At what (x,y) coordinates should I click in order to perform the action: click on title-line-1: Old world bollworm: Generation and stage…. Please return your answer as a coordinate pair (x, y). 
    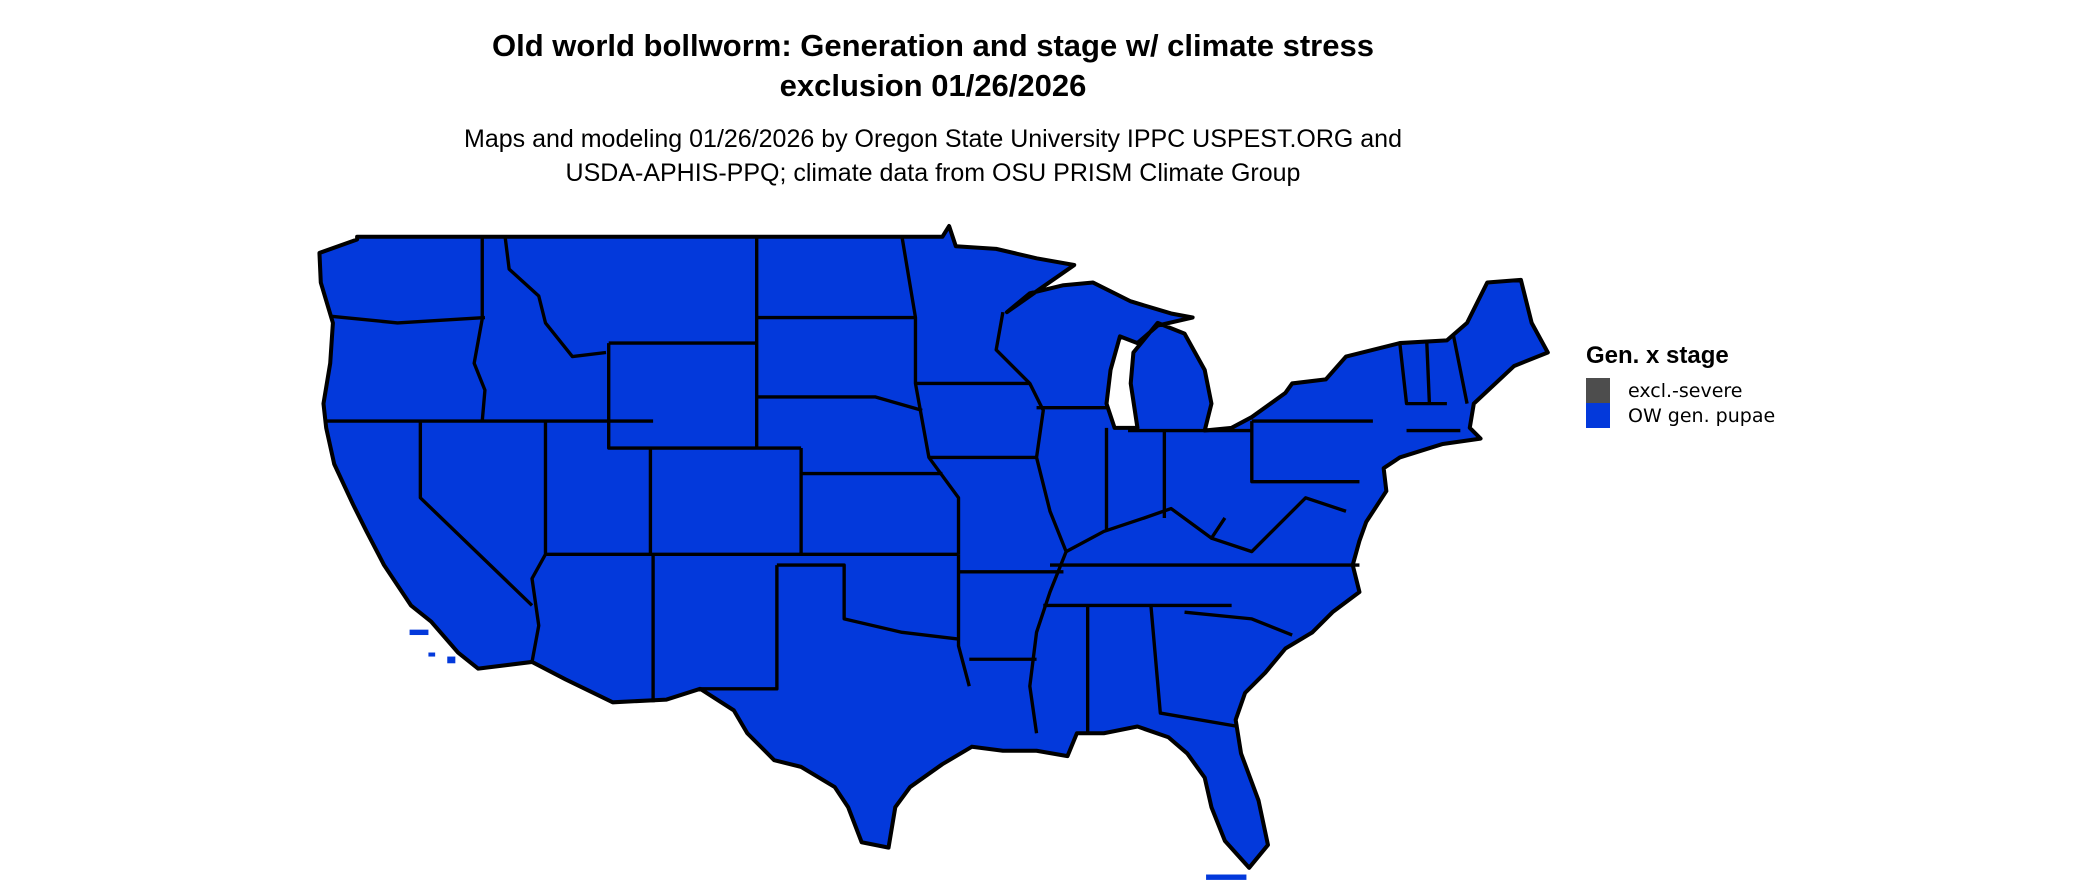
    Looking at the image, I should click on (933, 45).